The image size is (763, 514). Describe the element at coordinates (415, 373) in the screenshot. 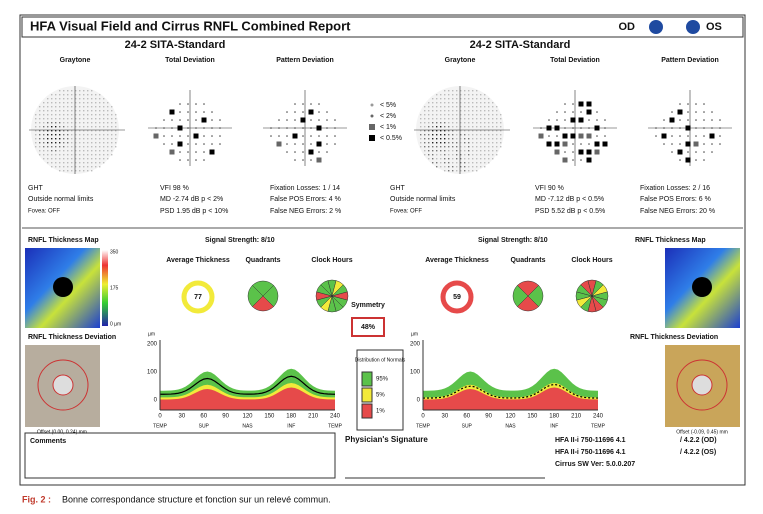

I see `label: 100` at that location.